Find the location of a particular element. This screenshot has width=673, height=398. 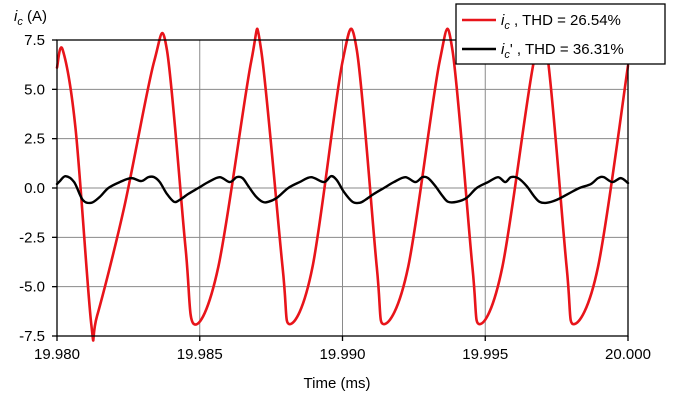

y-tick-label-0: 7.5 is located at coordinates (34, 40).